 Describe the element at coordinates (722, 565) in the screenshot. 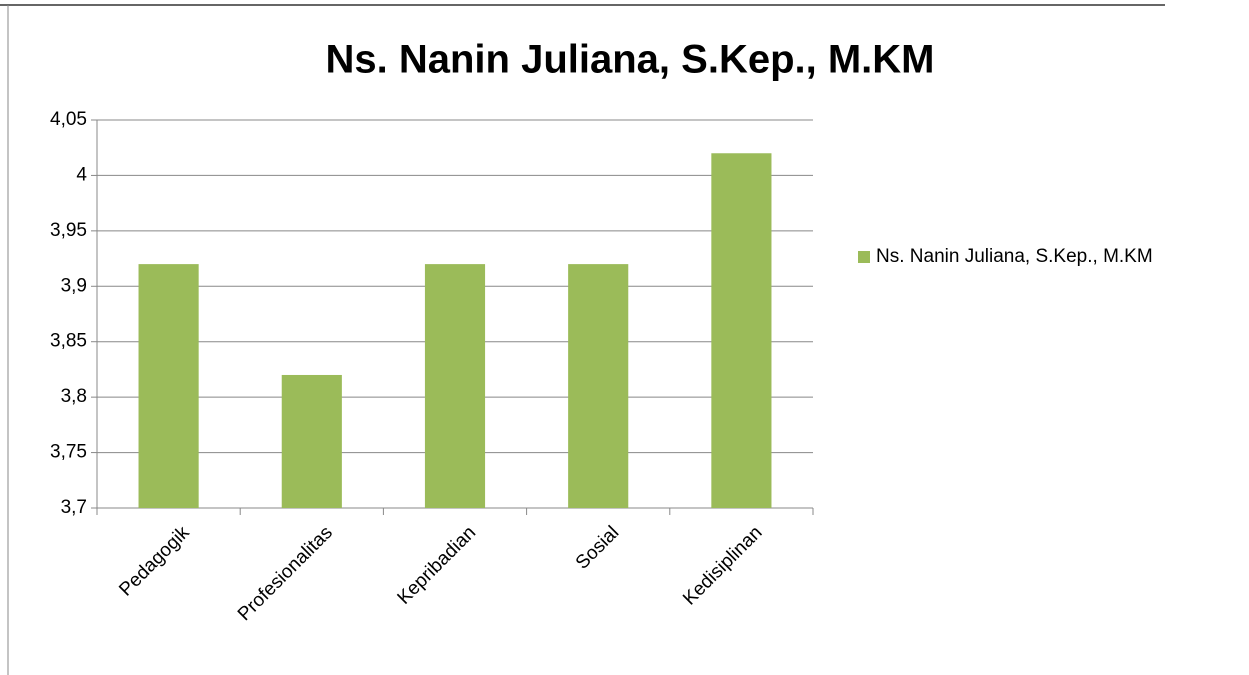

I see `x-tick-label: Kedisiplinan` at that location.